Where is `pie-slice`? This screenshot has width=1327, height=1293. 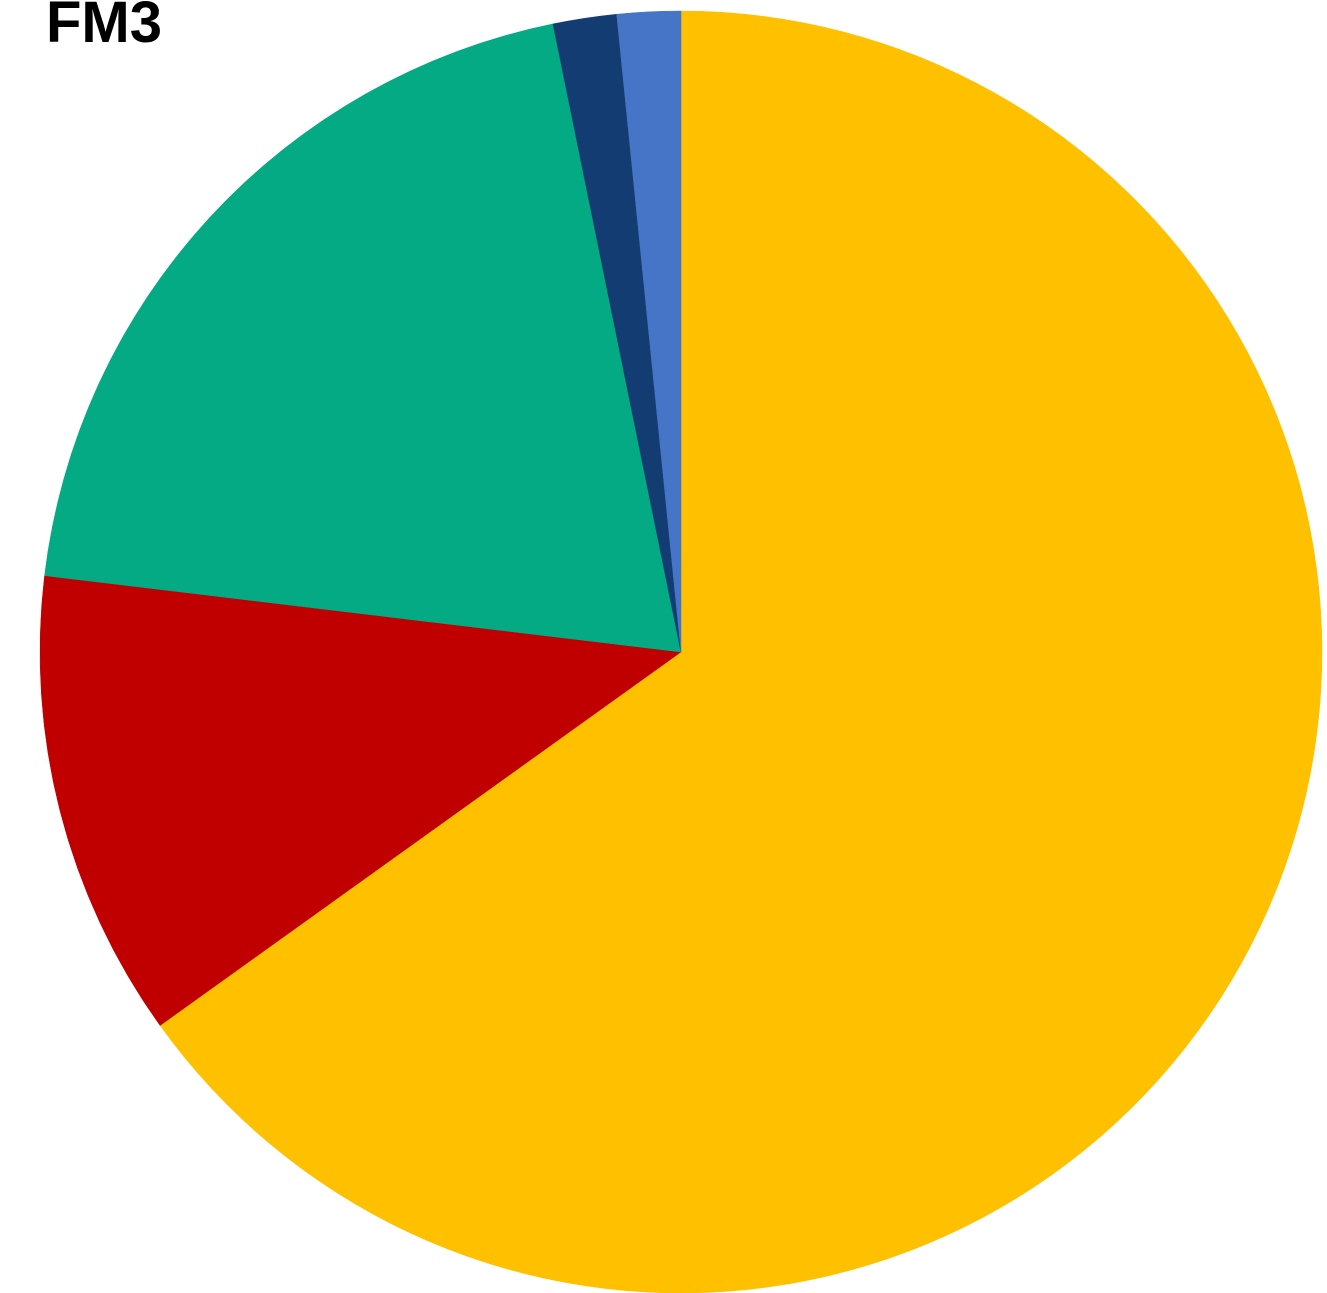 pie-slice is located at coordinates (649, 331).